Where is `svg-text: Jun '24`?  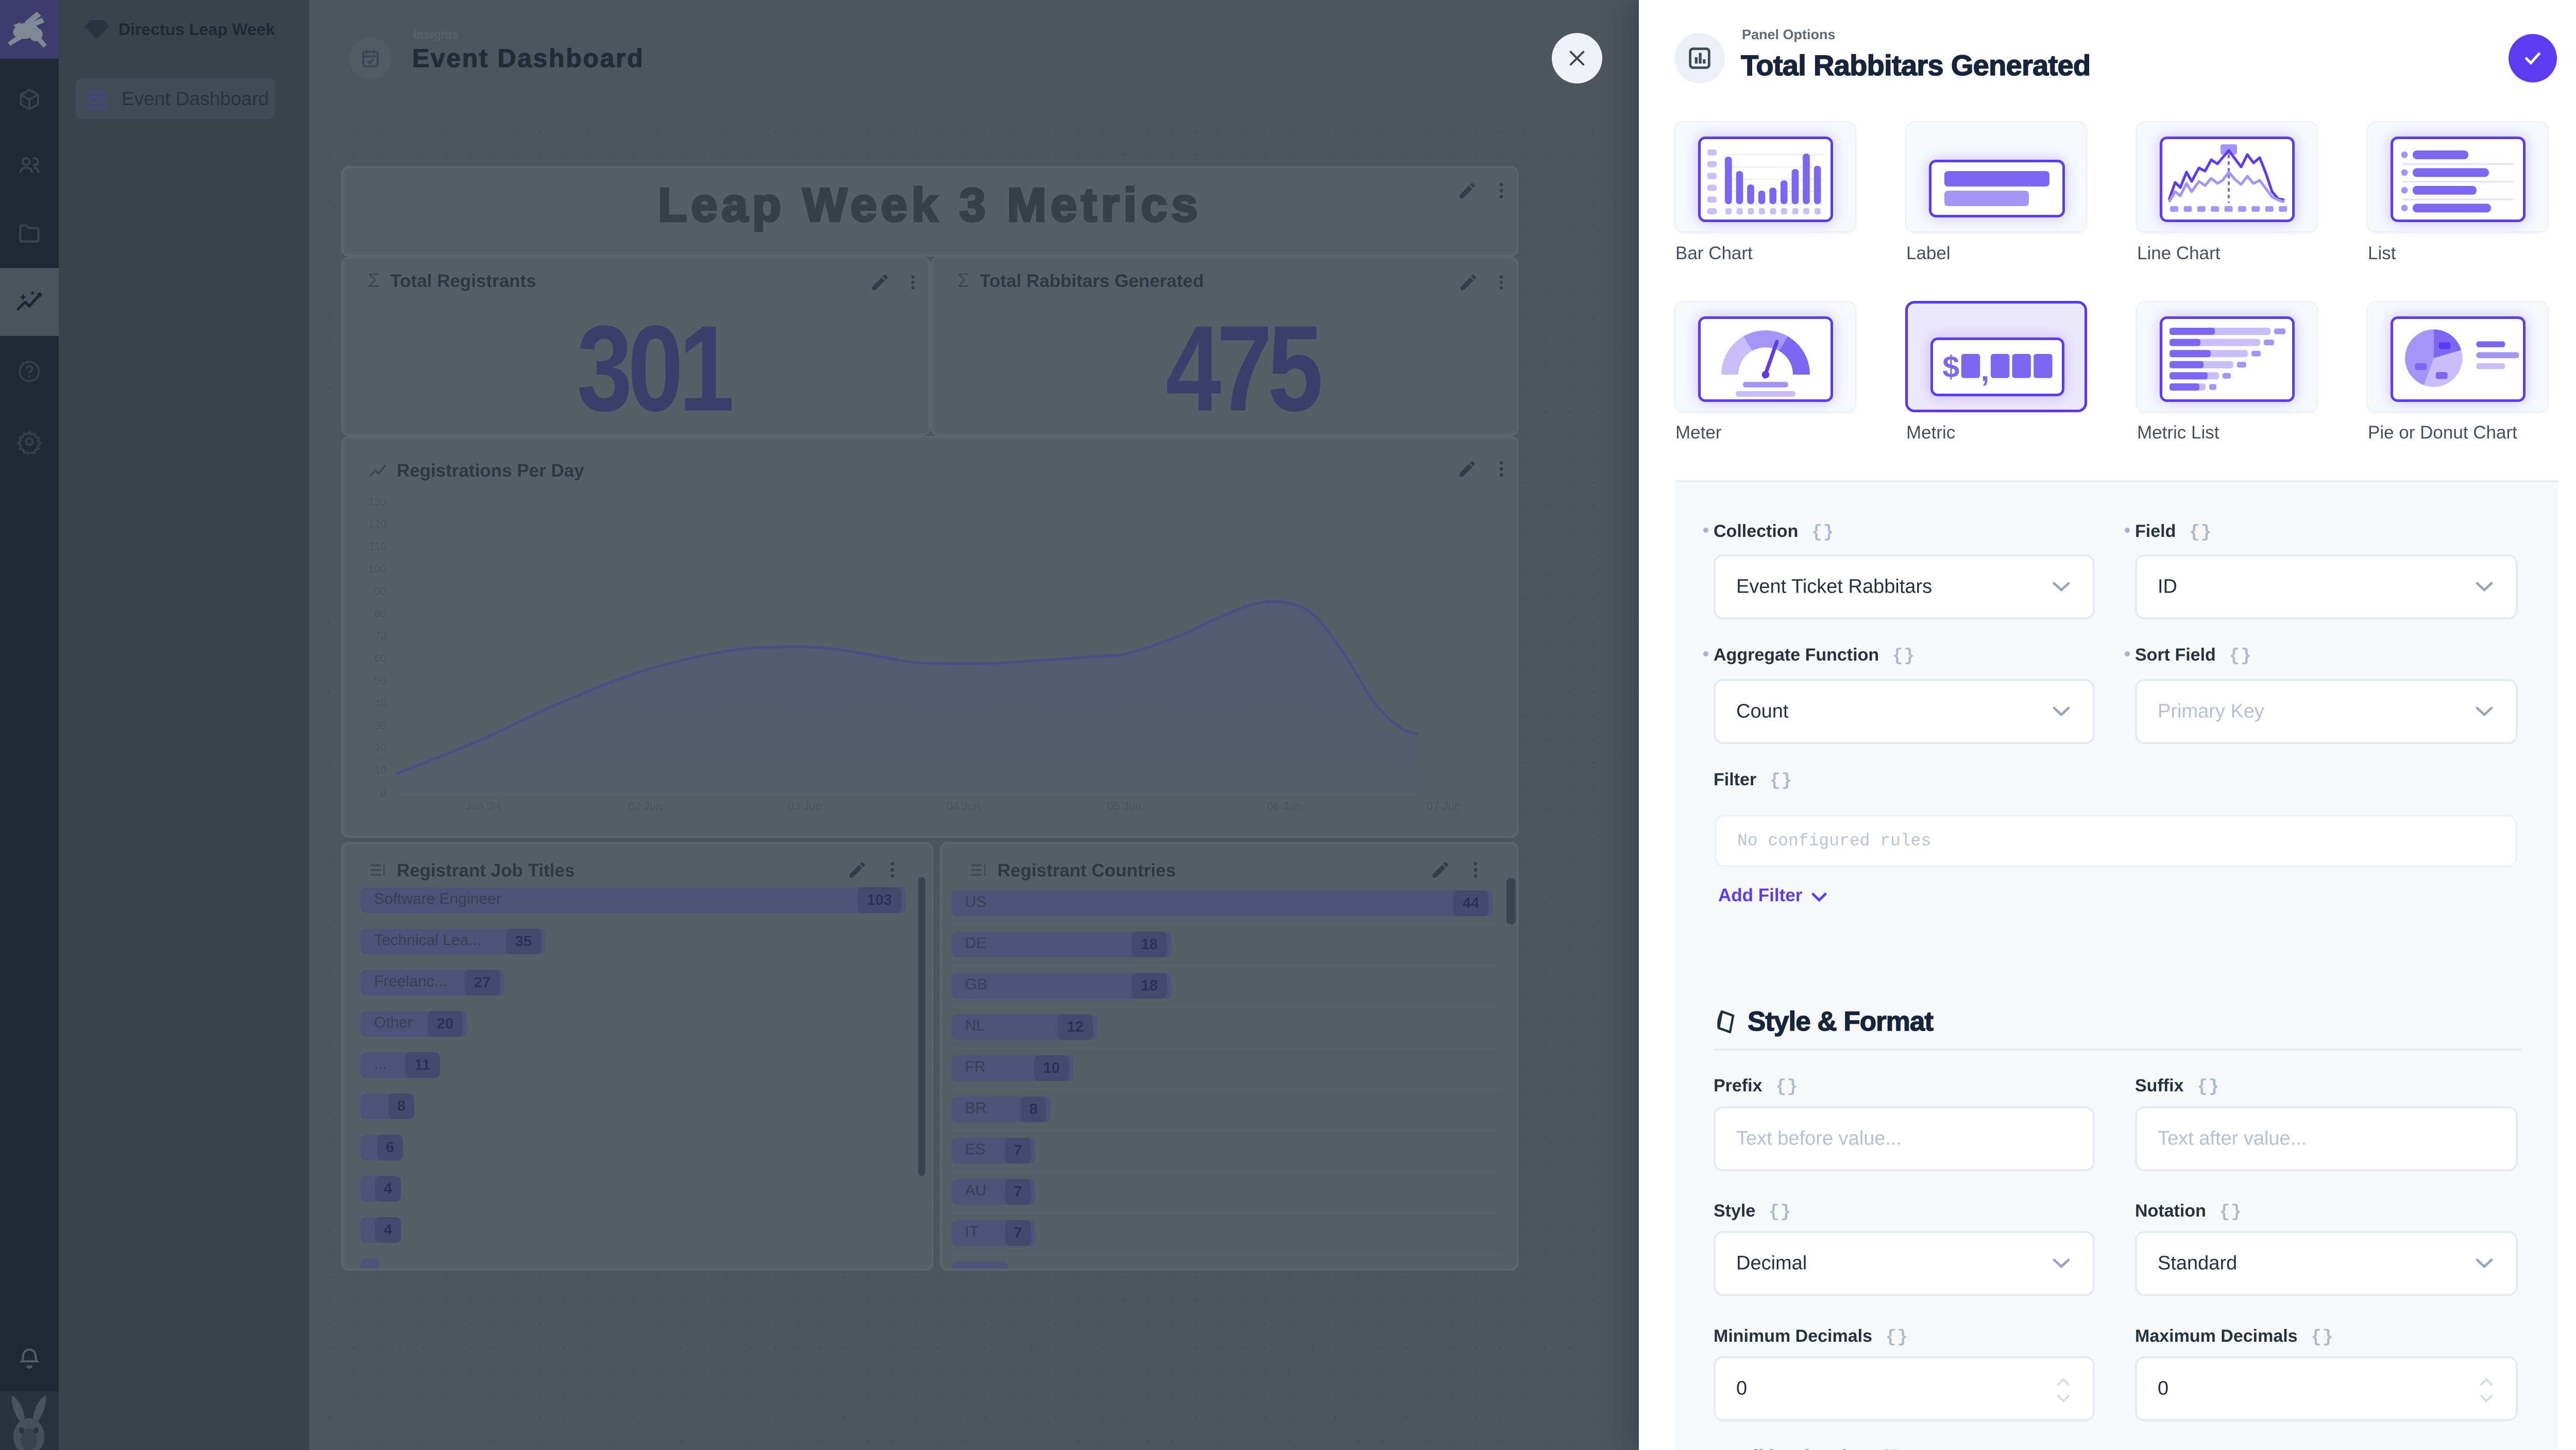 svg-text: Jun '24 is located at coordinates (483, 807).